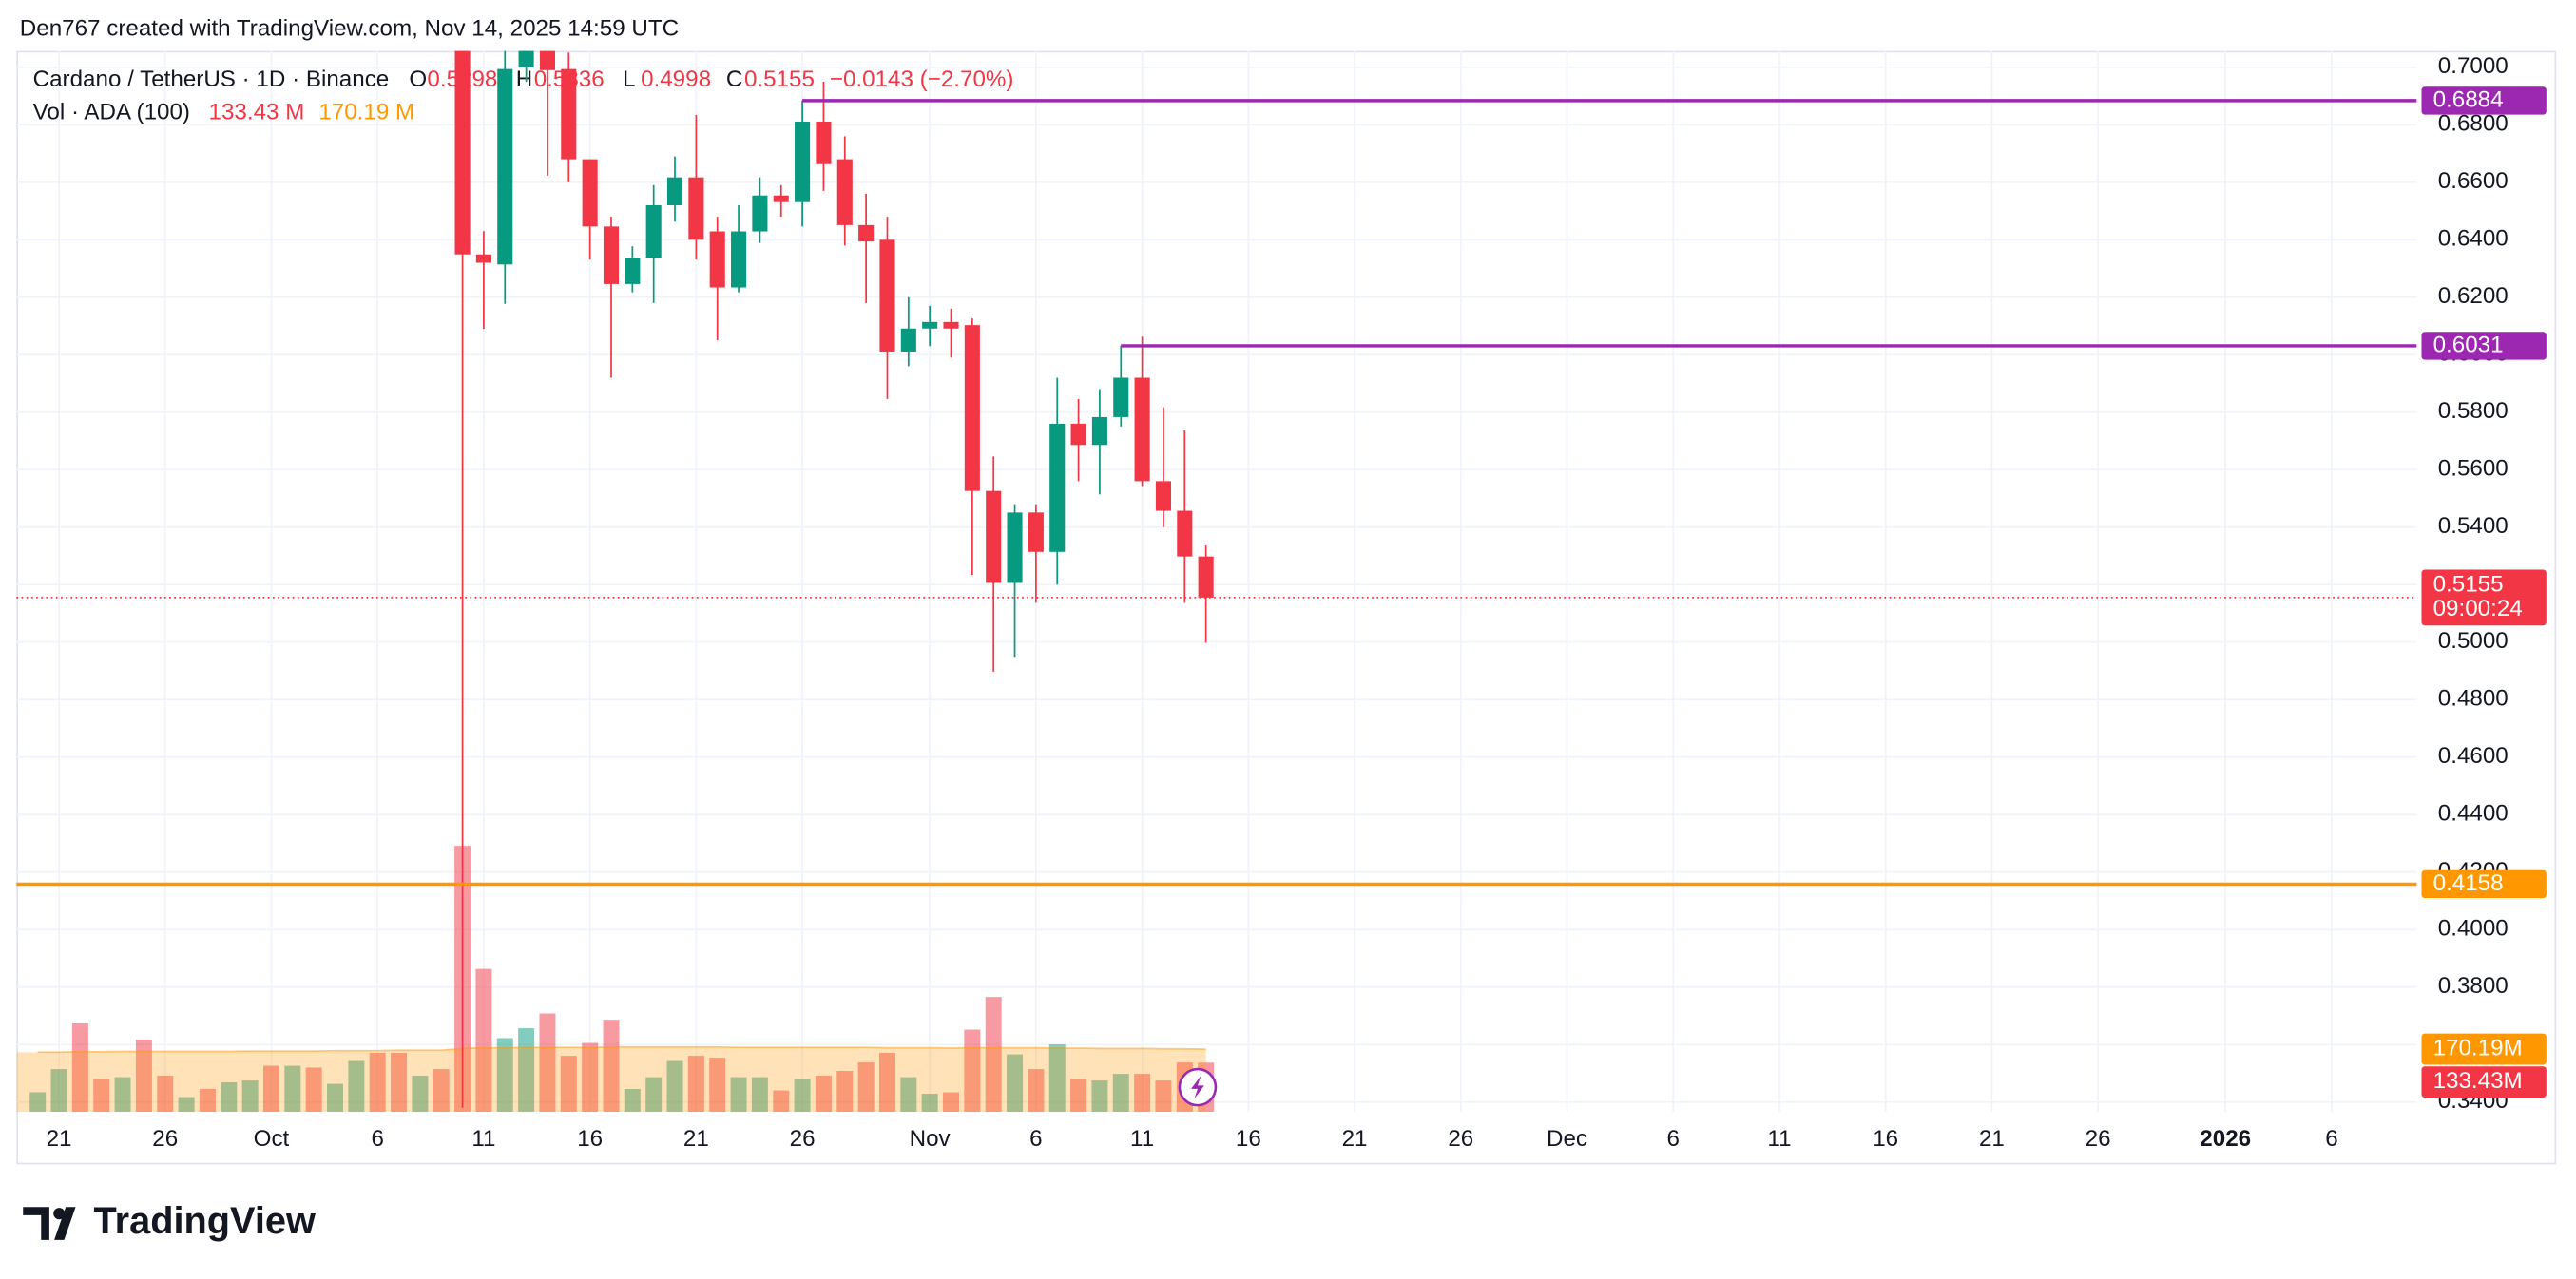 The height and width of the screenshot is (1279, 2576). What do you see at coordinates (418, 79) in the screenshot?
I see `legend-key: O` at bounding box center [418, 79].